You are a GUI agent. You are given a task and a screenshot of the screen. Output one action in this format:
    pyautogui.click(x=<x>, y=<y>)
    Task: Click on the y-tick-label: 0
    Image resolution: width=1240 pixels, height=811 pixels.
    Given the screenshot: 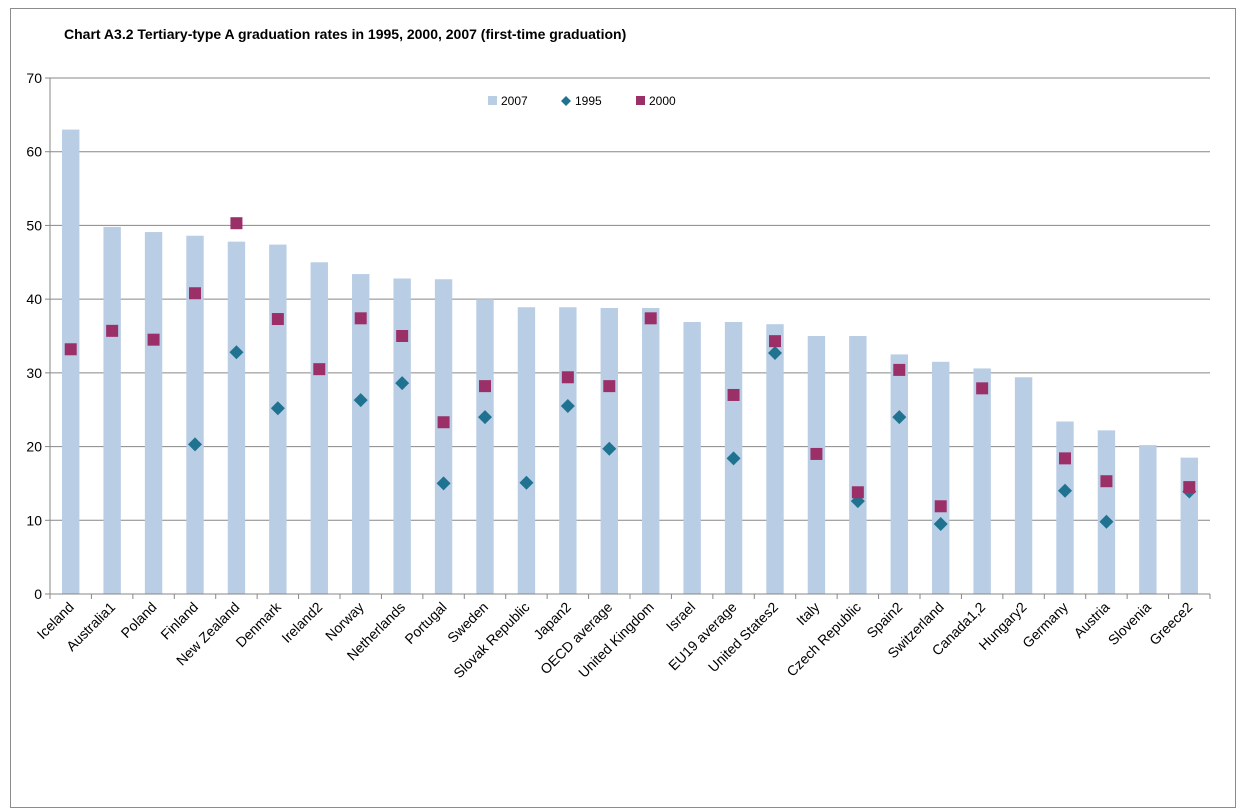 What is the action you would take?
    pyautogui.click(x=38, y=594)
    